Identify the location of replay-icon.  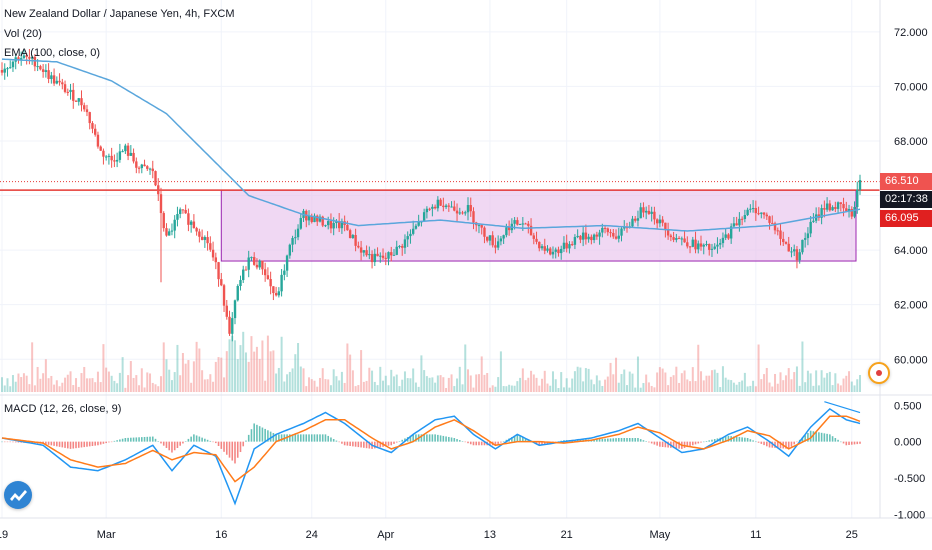
(879, 373).